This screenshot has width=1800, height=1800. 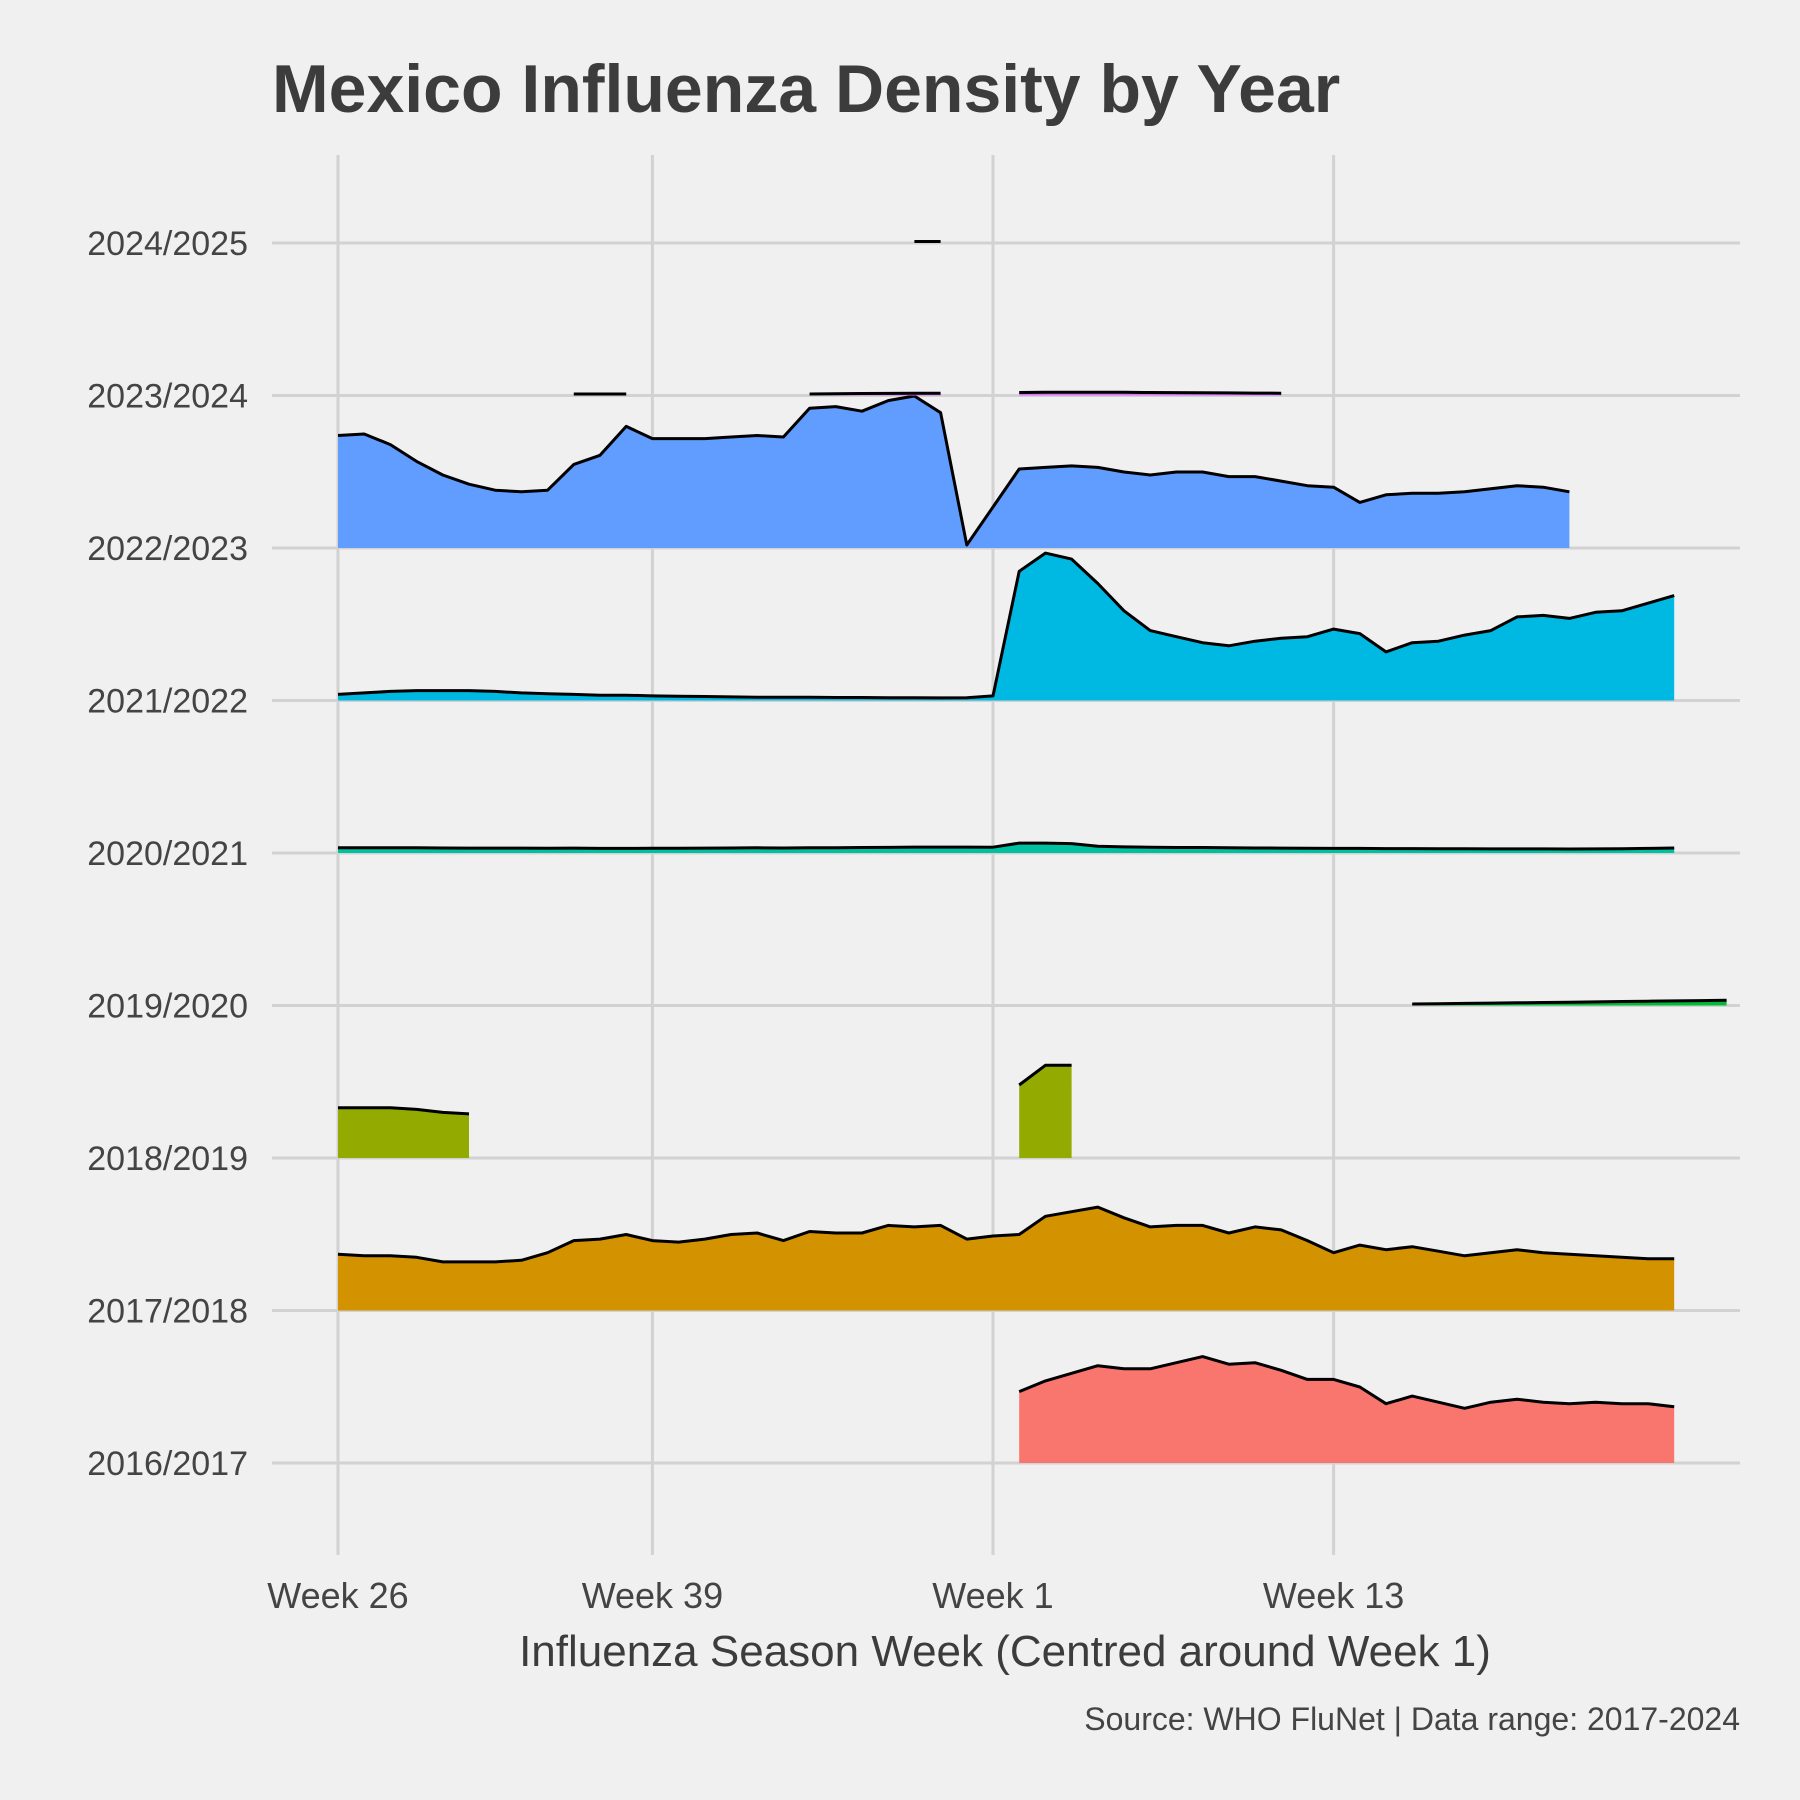 What do you see at coordinates (167, 397) in the screenshot?
I see `y-tick-label: 2023/2024` at bounding box center [167, 397].